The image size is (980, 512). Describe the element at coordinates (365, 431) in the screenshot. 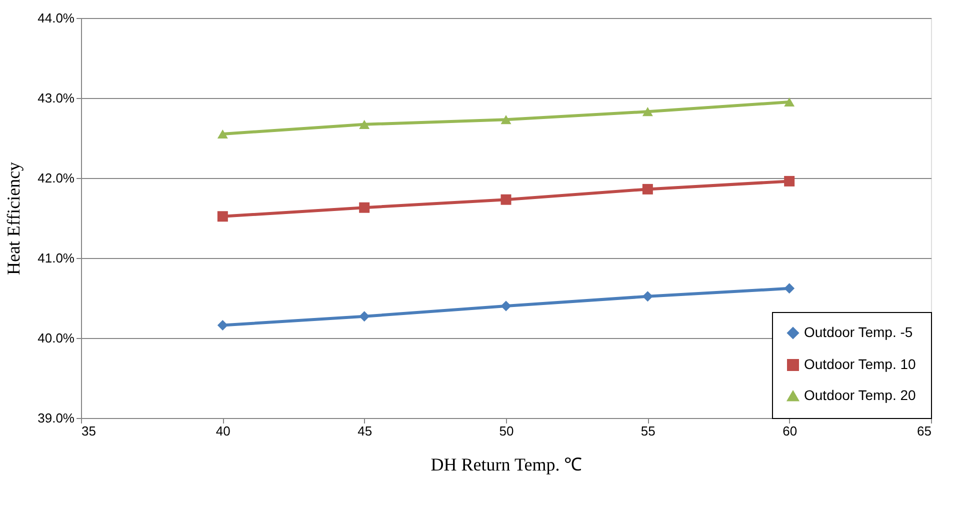

I see `x-tick-label: 45` at that location.